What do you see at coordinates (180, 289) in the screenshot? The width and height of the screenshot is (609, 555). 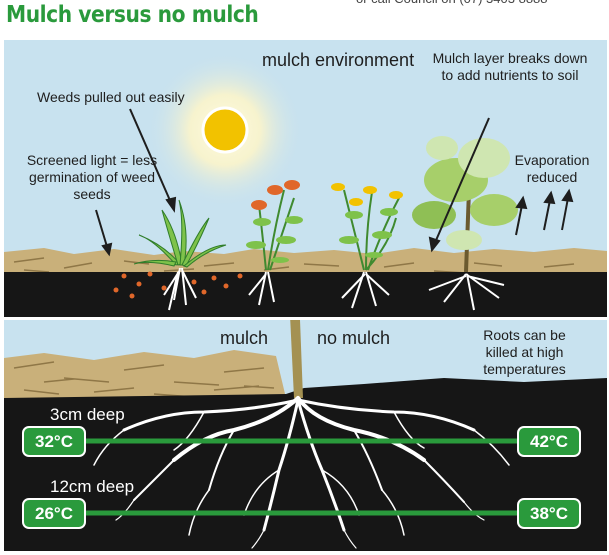 I see `weed-roots` at bounding box center [180, 289].